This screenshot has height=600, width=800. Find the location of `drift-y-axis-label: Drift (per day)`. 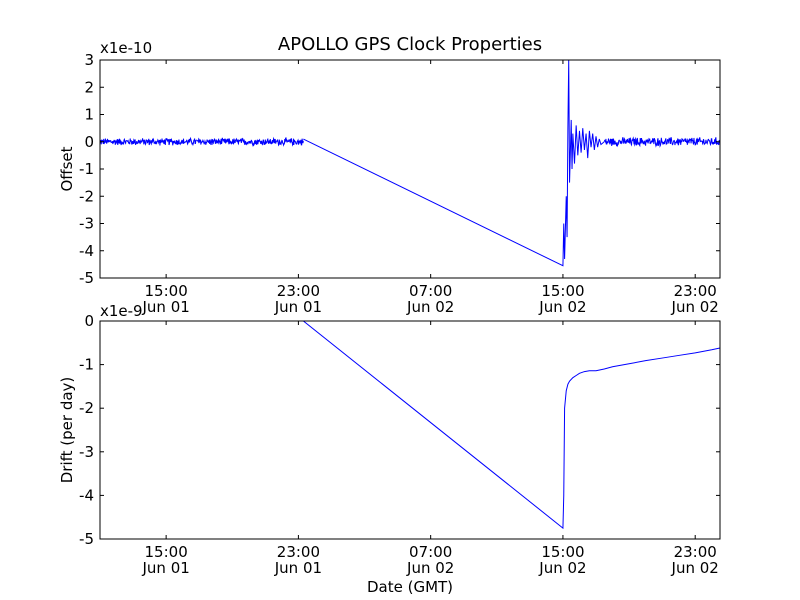

drift-y-axis-label: Drift (per day) is located at coordinates (67, 430).